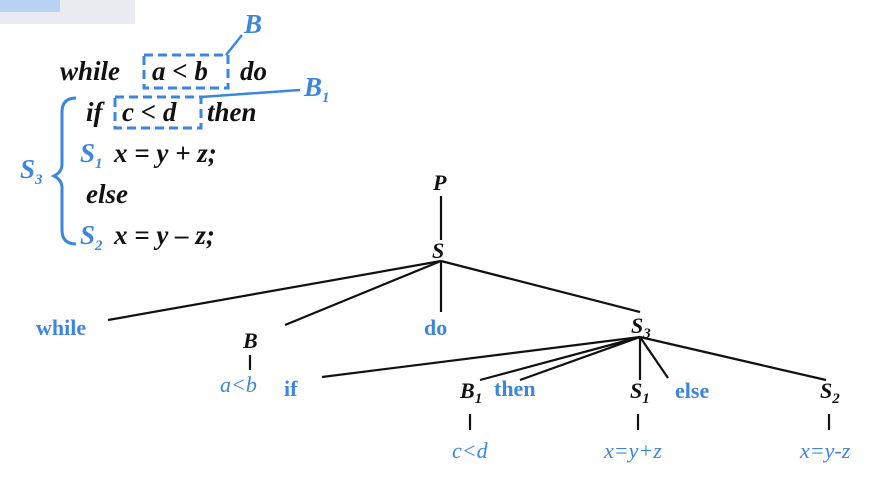 The width and height of the screenshot is (891, 490). What do you see at coordinates (274, 290) in the screenshot?
I see `edge-s-while` at bounding box center [274, 290].